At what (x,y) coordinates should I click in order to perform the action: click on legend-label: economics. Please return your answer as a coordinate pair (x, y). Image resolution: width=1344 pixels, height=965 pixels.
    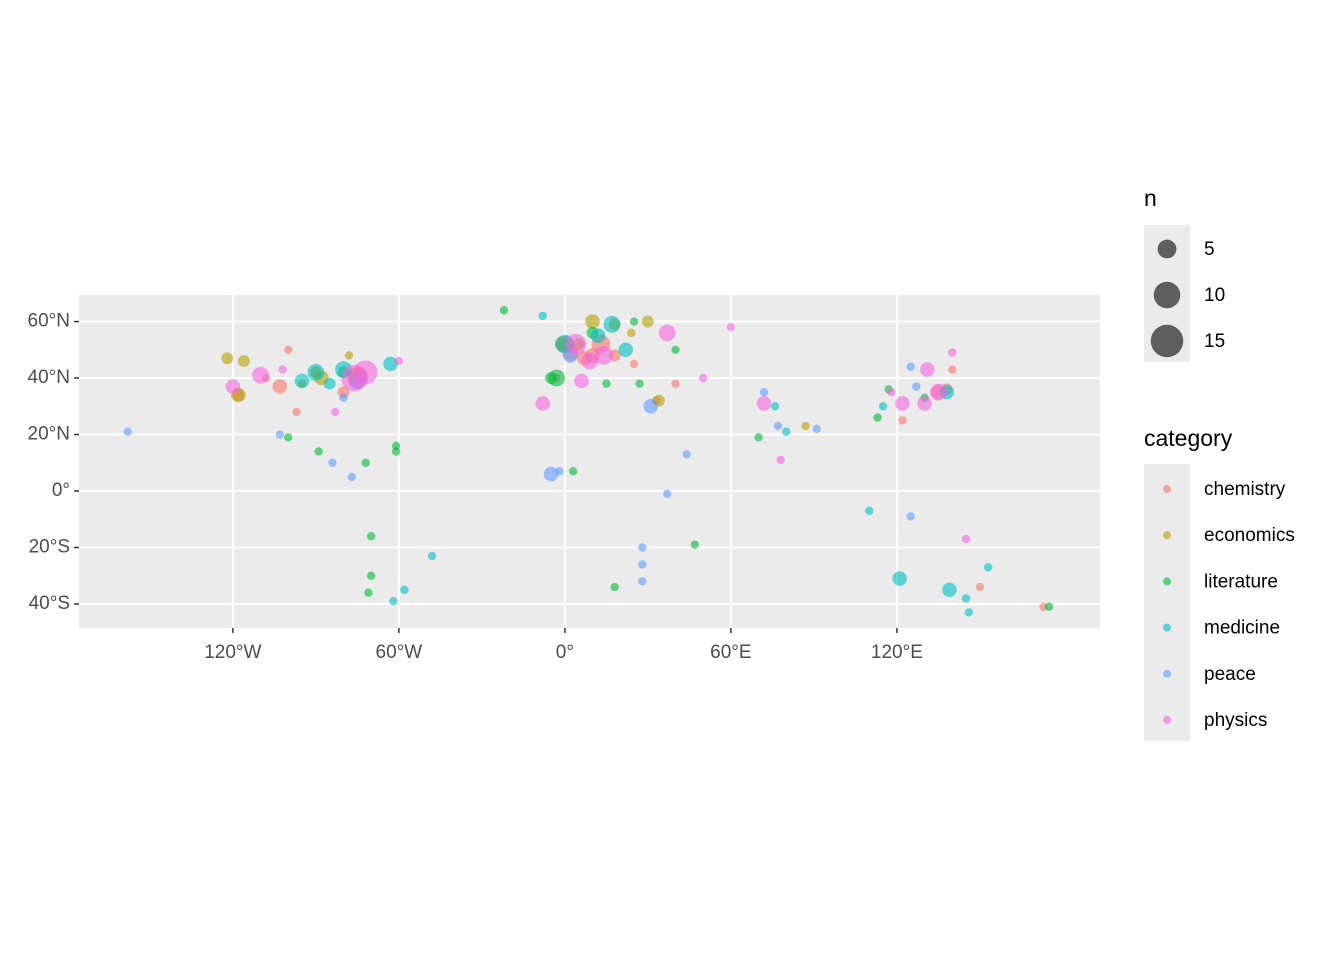
    Looking at the image, I should click on (1249, 535).